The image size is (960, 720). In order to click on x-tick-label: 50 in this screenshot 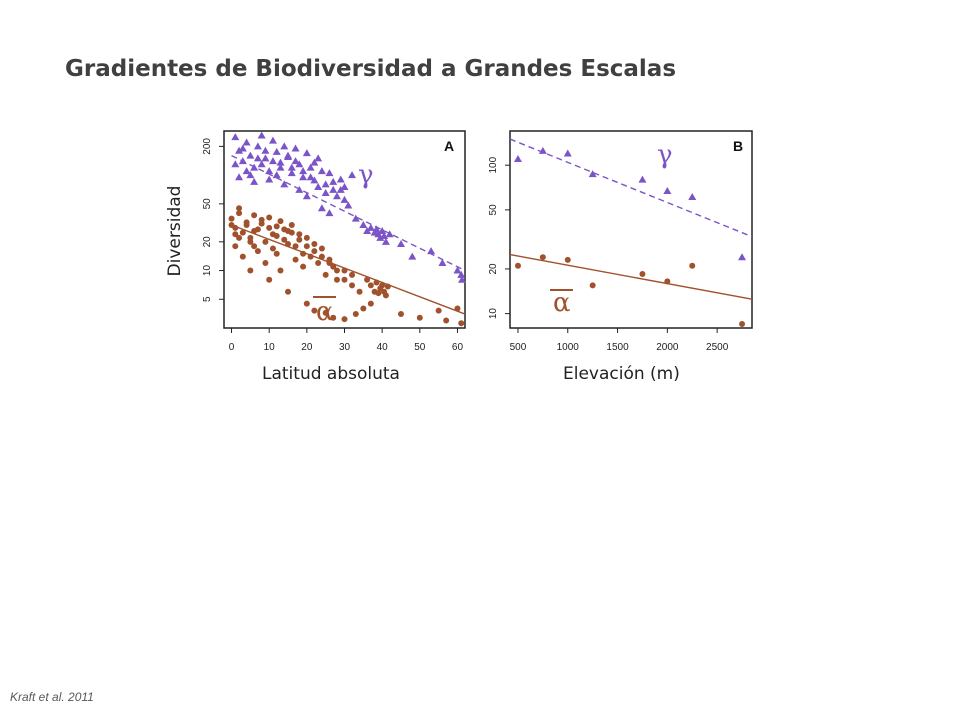, I will do `click(420, 347)`.